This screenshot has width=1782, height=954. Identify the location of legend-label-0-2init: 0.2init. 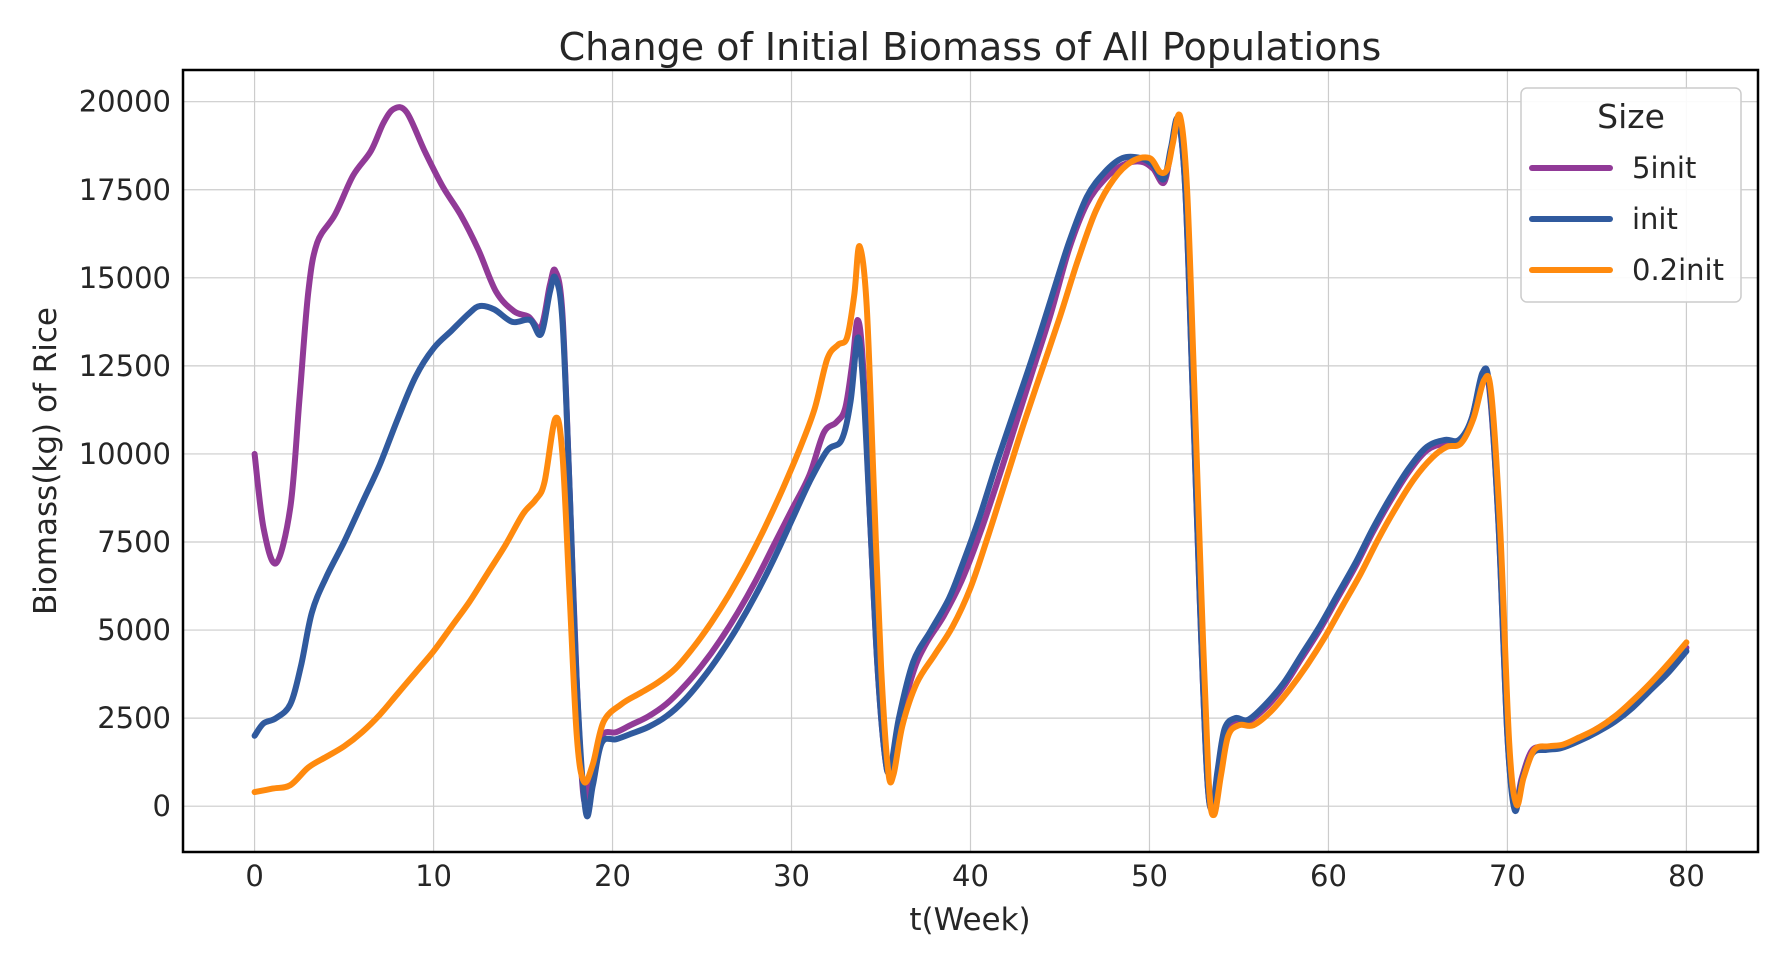
(1678, 270).